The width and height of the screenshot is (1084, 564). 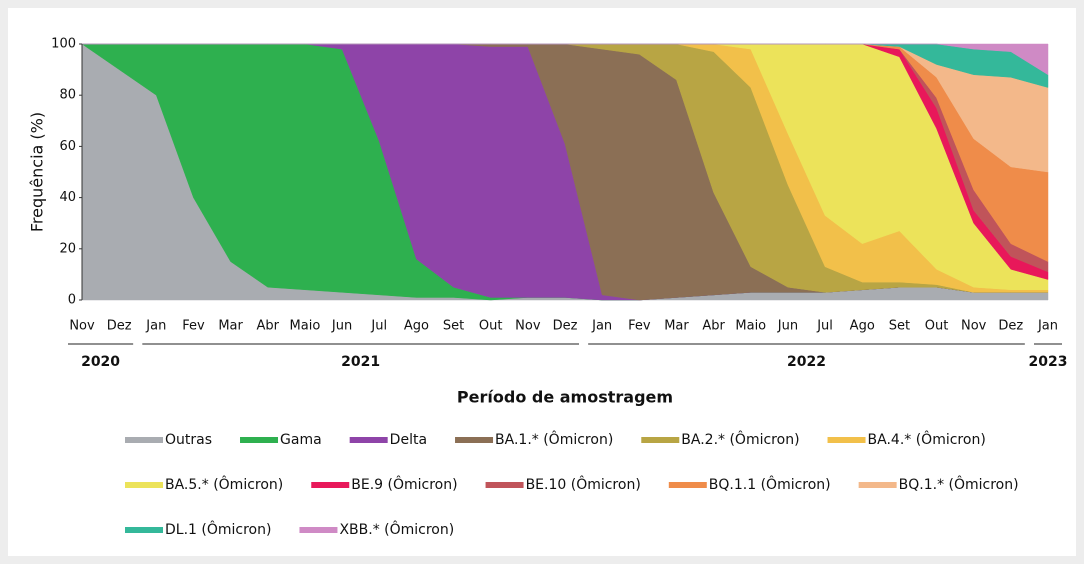 I want to click on x-axis-label: Período de amostragem, so click(x=565, y=397).